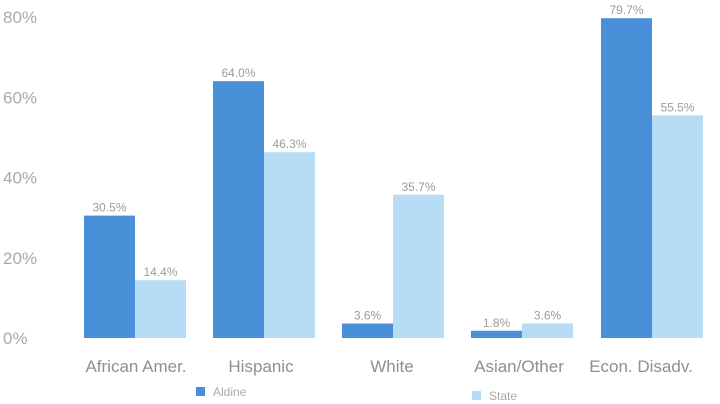 This screenshot has height=404, width=720. Describe the element at coordinates (20, 258) in the screenshot. I see `y-tick-label: 20%` at that location.